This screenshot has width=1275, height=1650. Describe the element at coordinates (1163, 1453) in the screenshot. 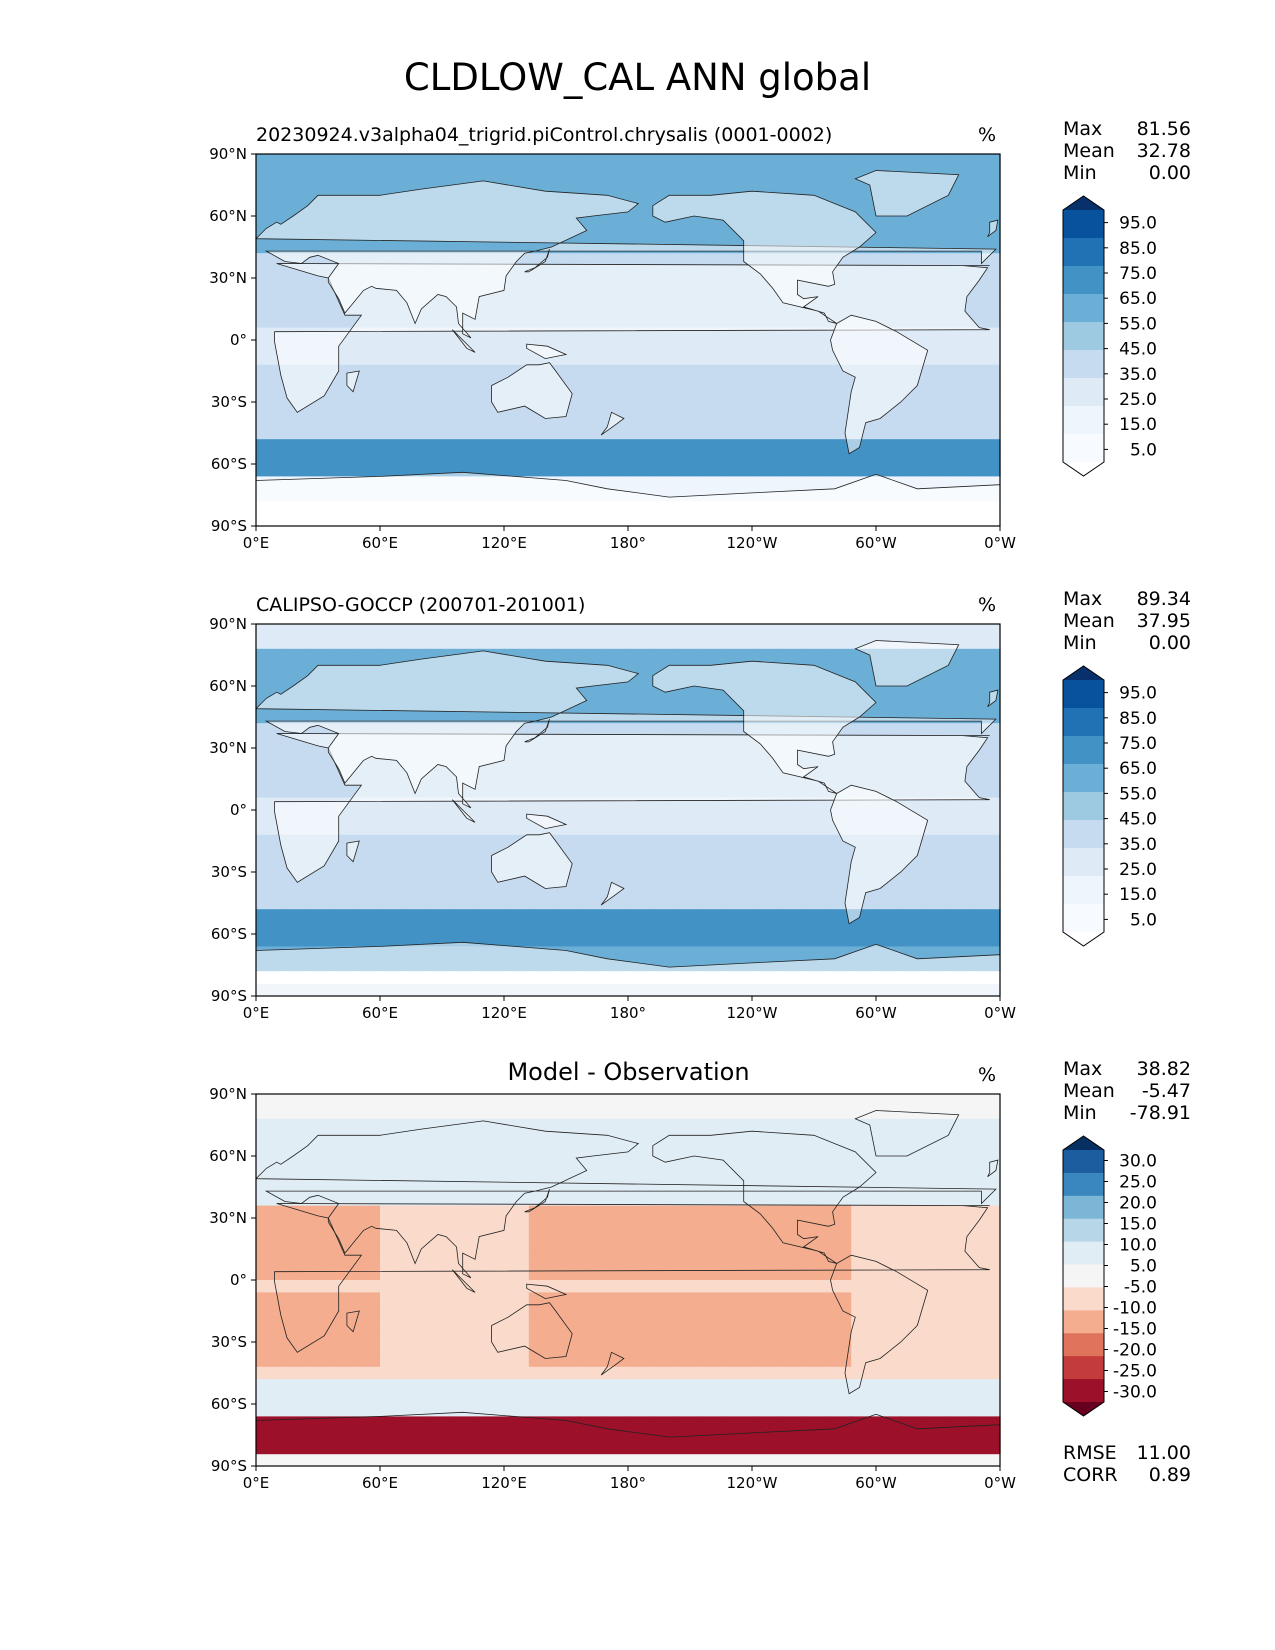

I see `stat-value: 11.00` at that location.